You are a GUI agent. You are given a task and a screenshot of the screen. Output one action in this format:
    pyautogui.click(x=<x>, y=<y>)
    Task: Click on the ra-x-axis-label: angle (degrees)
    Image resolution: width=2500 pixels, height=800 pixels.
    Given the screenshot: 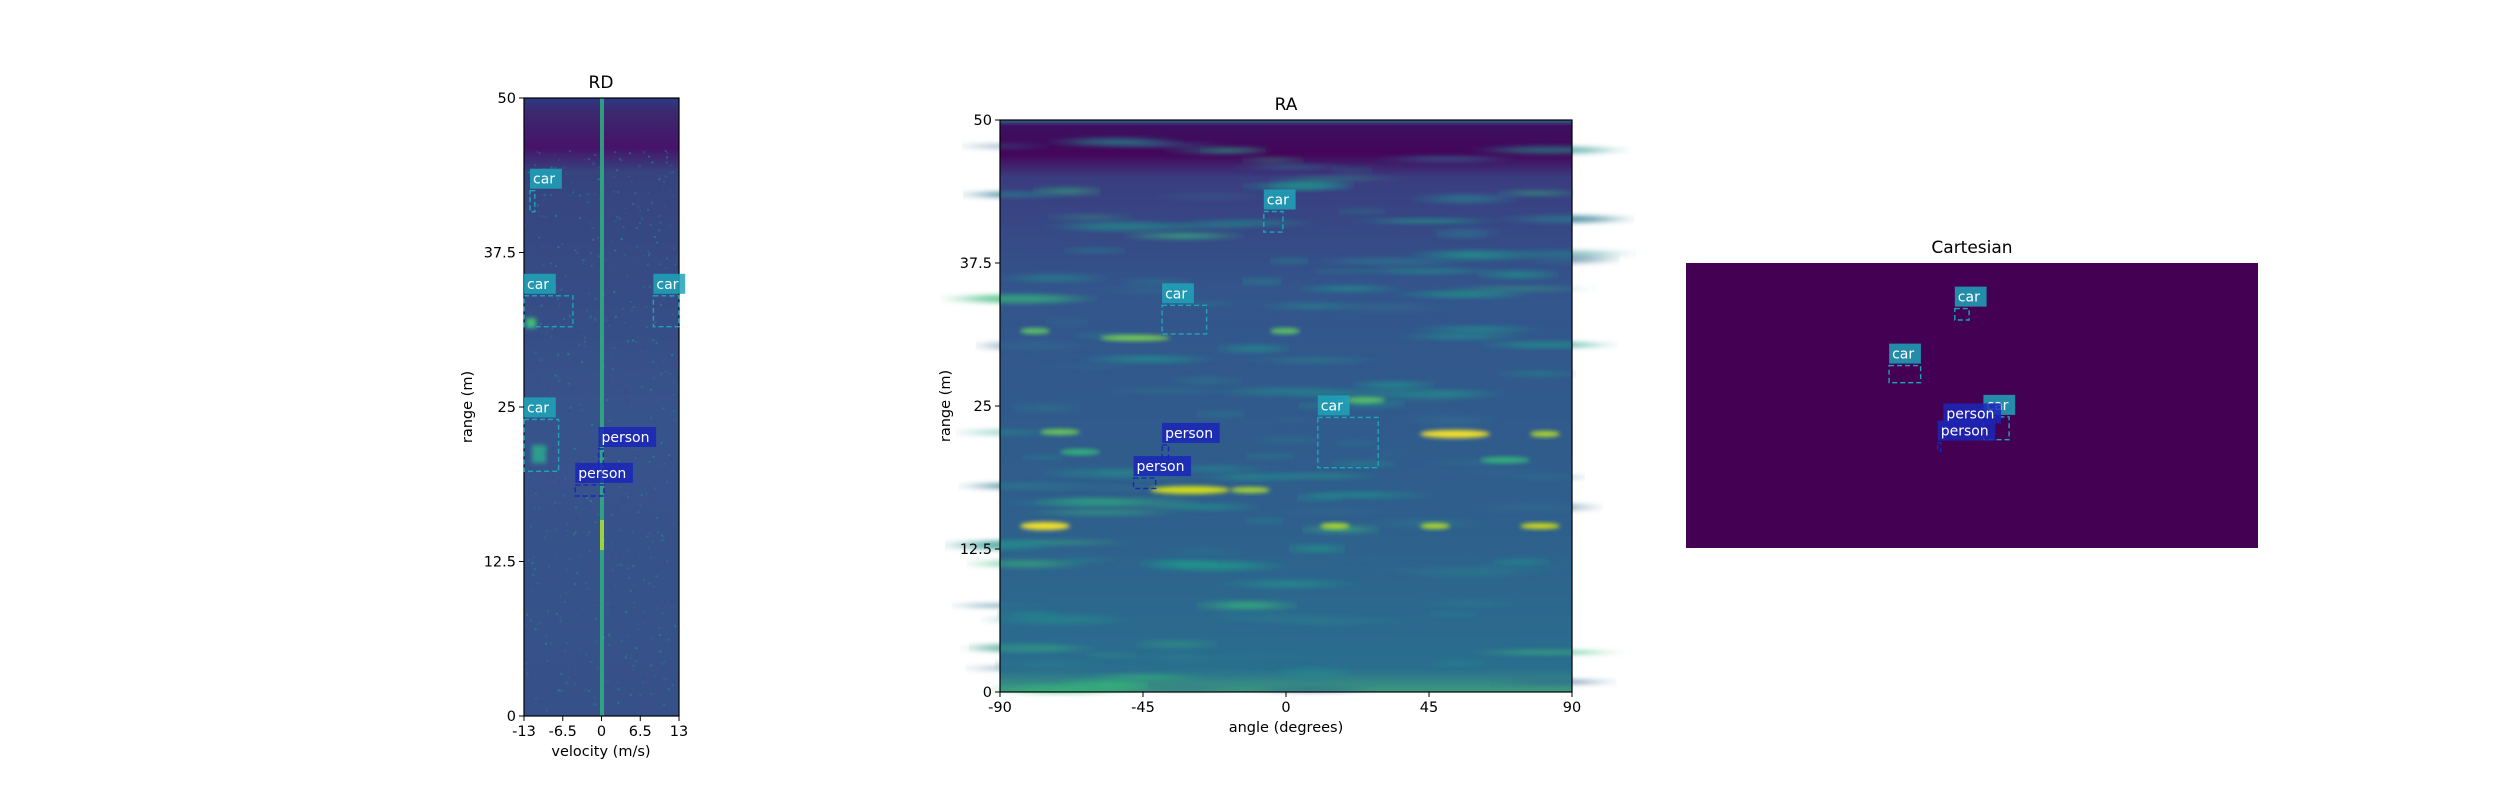 What is the action you would take?
    pyautogui.click(x=1286, y=728)
    